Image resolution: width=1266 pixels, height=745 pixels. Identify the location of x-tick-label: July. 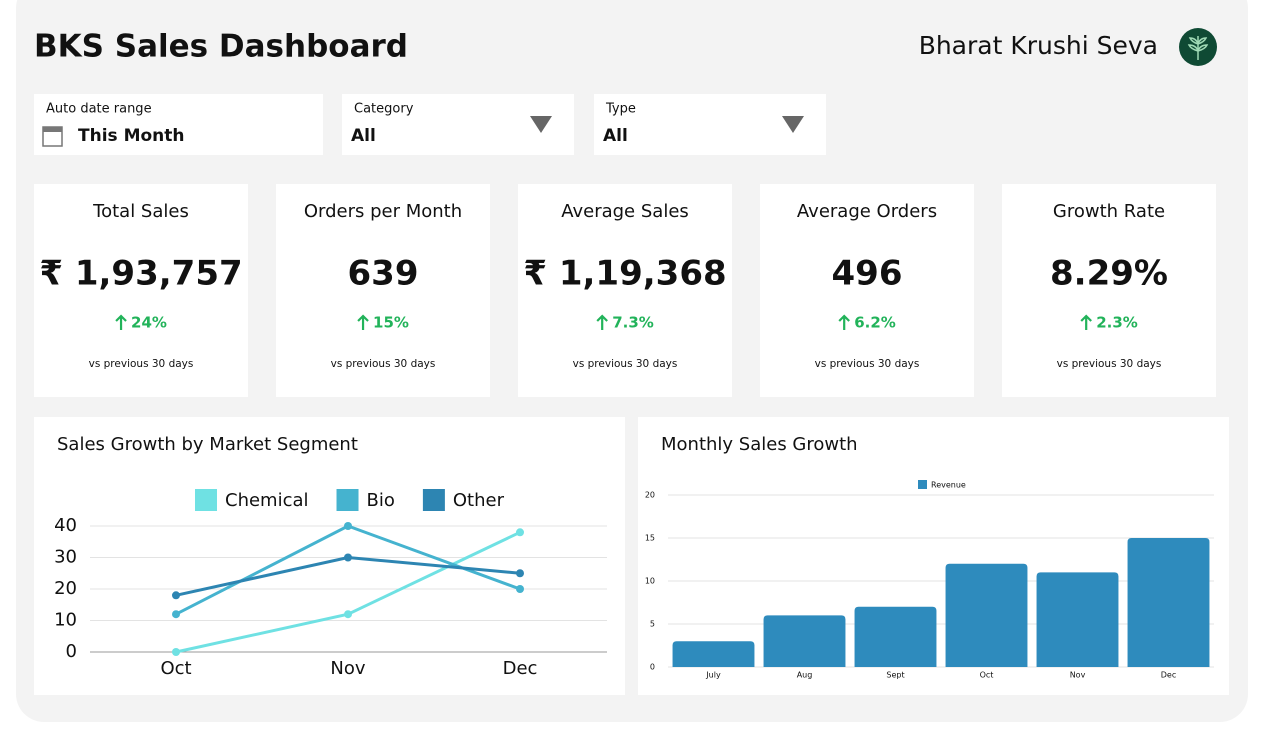
(713, 675).